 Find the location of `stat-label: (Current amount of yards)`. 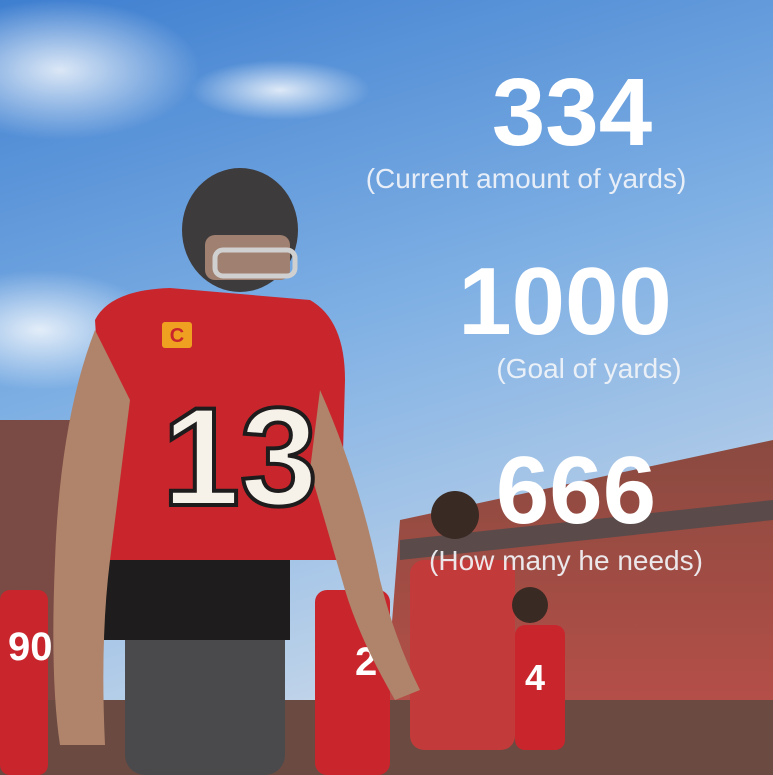

stat-label: (Current amount of yards) is located at coordinates (526, 178).